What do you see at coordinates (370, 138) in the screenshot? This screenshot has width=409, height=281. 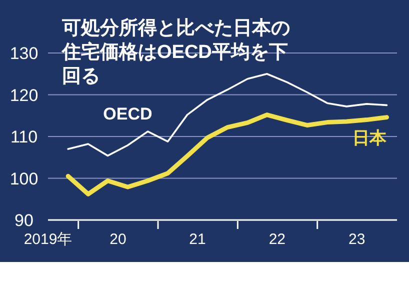 I see `series-label: 日本` at bounding box center [370, 138].